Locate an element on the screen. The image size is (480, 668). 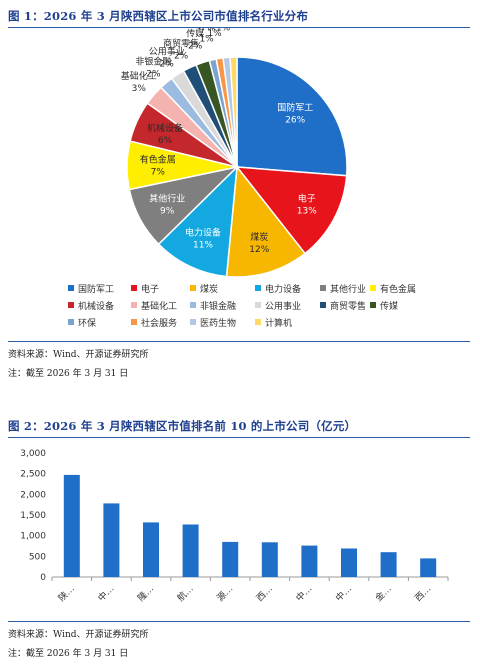
legend-label-1: 电子 is located at coordinates (150, 289).